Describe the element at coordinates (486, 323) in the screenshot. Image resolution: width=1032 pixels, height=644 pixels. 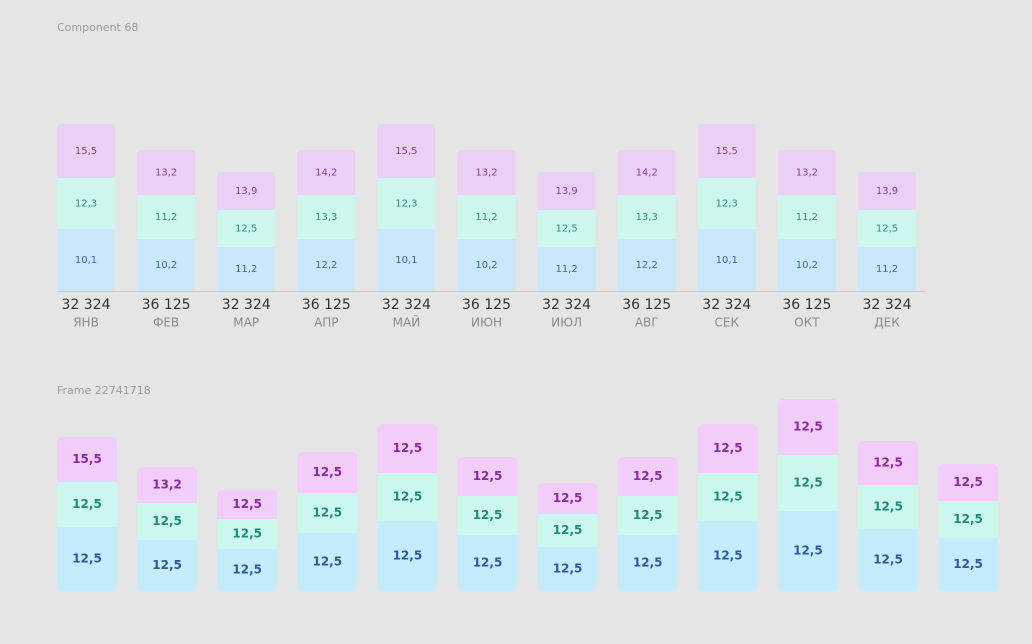
I see `month-label: ИЮН` at that location.